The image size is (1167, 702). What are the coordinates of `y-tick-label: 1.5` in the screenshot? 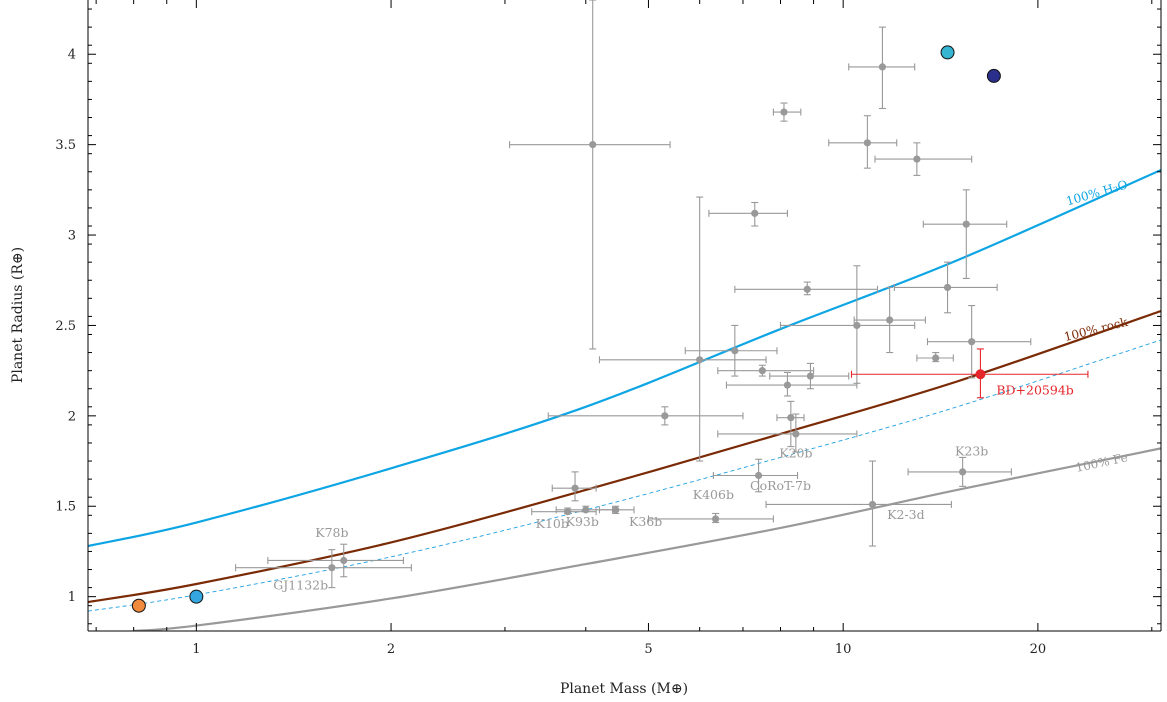 It's located at (65, 507).